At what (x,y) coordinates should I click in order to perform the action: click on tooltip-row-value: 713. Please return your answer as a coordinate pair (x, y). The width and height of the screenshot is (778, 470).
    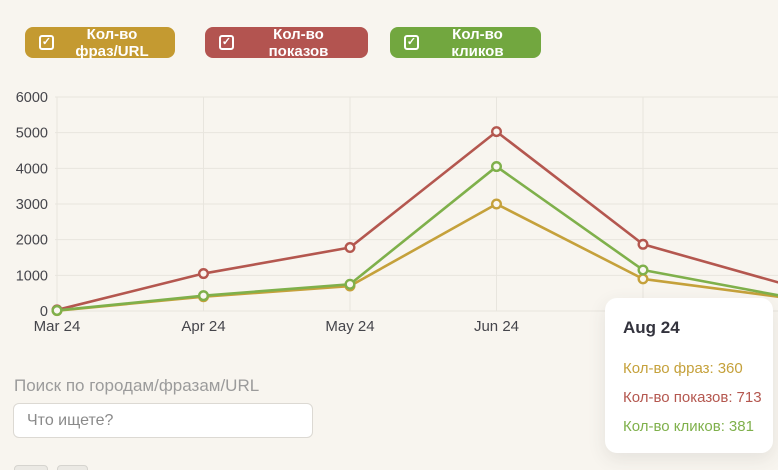
    Looking at the image, I should click on (749, 397).